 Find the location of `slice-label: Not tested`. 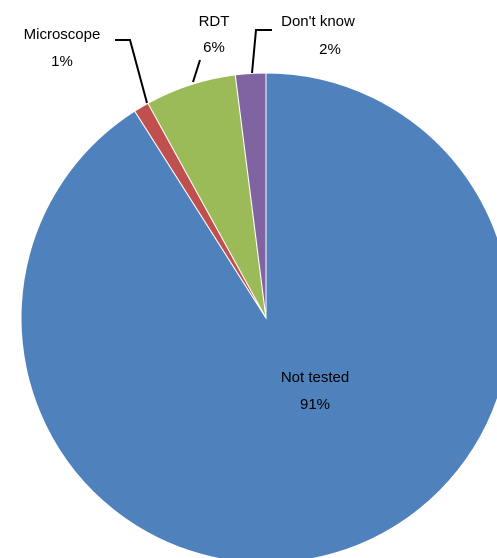

slice-label: Not tested is located at coordinates (315, 377).